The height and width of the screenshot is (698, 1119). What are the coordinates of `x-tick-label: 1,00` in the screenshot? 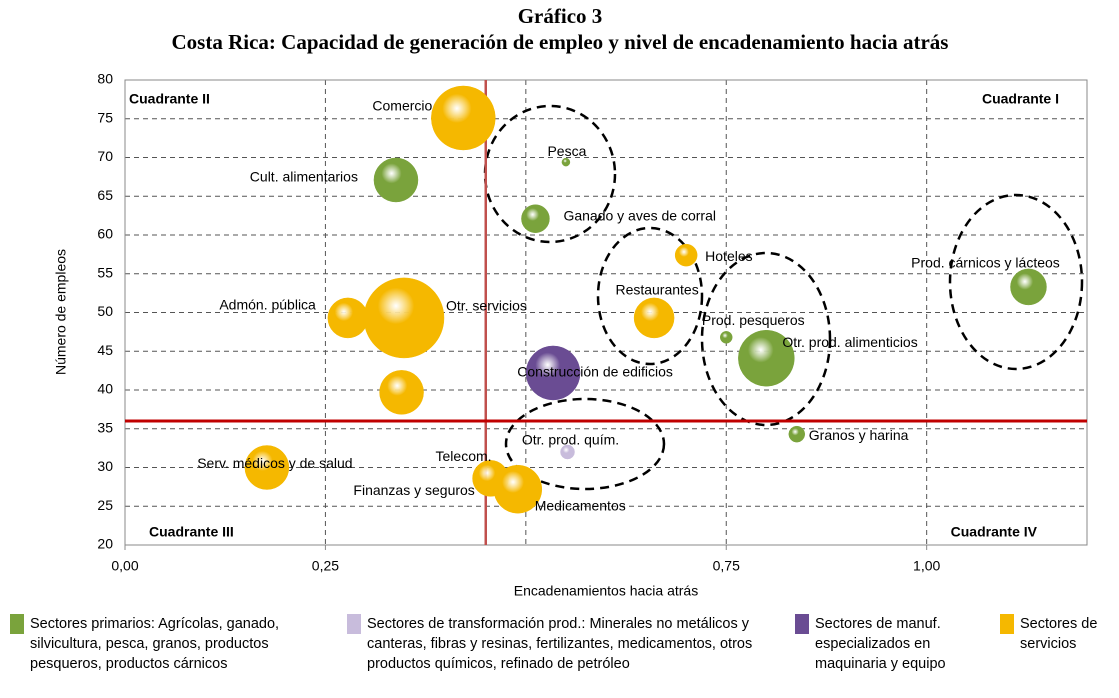 It's located at (926, 566).